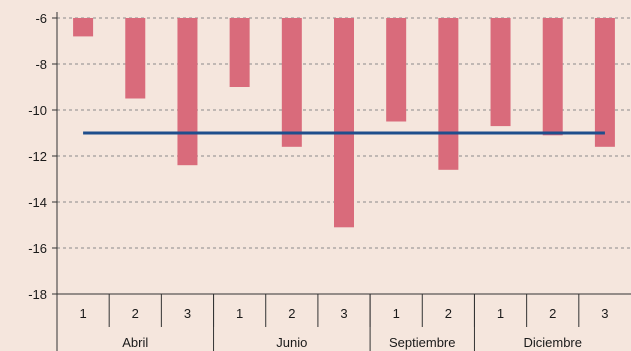  Describe the element at coordinates (41, 18) in the screenshot. I see `y-tick-label: -6` at that location.